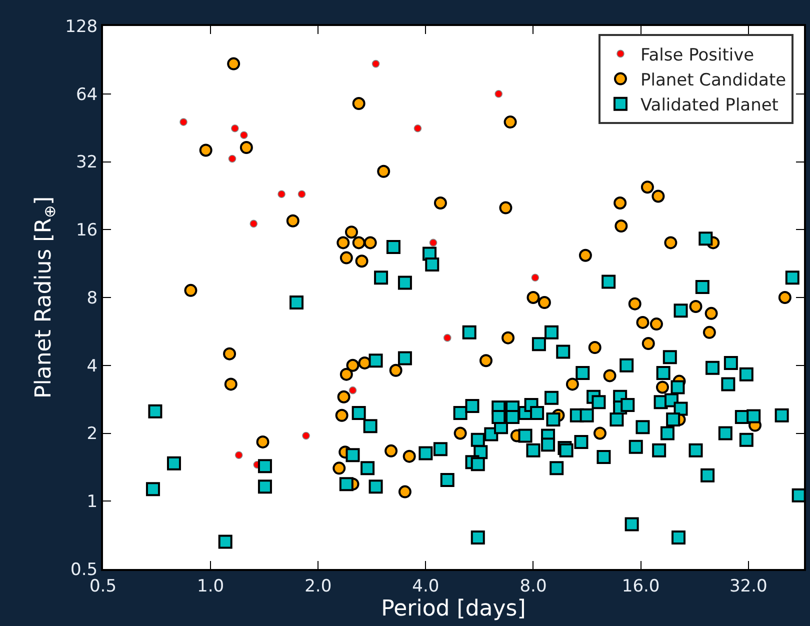 The height and width of the screenshot is (626, 810). What do you see at coordinates (318, 586) in the screenshot?
I see `x-tick-label: 2.0` at bounding box center [318, 586].